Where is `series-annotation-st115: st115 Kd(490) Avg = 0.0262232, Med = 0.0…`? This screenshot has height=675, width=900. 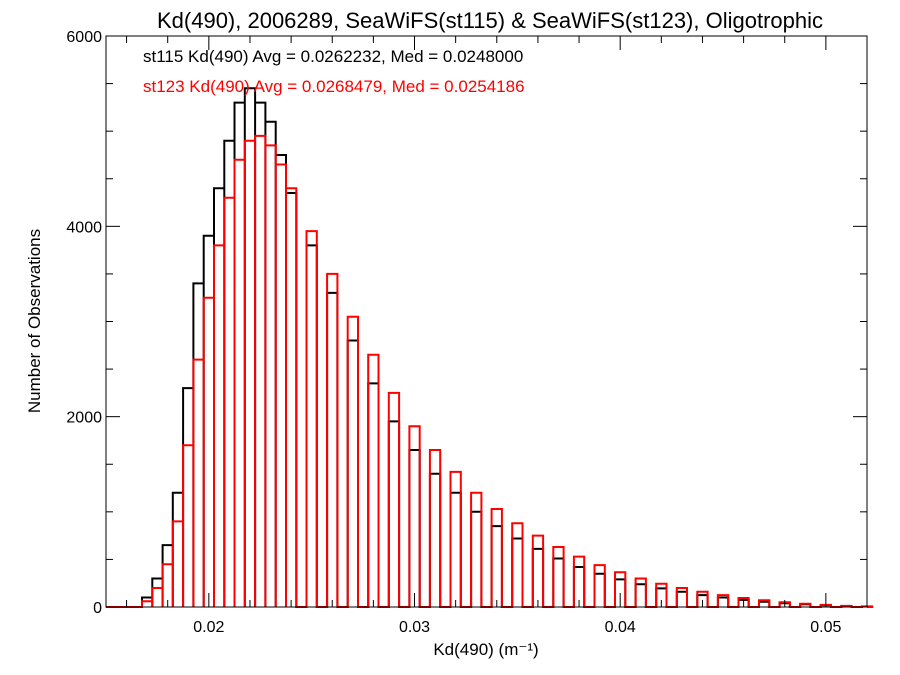 series-annotation-st115: st115 Kd(490) Avg = 0.0262232, Med = 0.0… is located at coordinates (333, 56).